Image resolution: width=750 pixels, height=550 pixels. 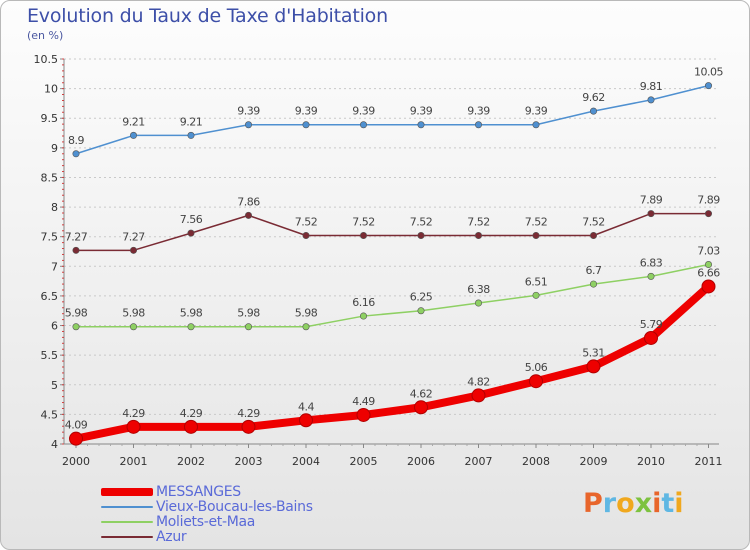 What do you see at coordinates (54, 148) in the screenshot?
I see `y-tick-label: 9` at bounding box center [54, 148].